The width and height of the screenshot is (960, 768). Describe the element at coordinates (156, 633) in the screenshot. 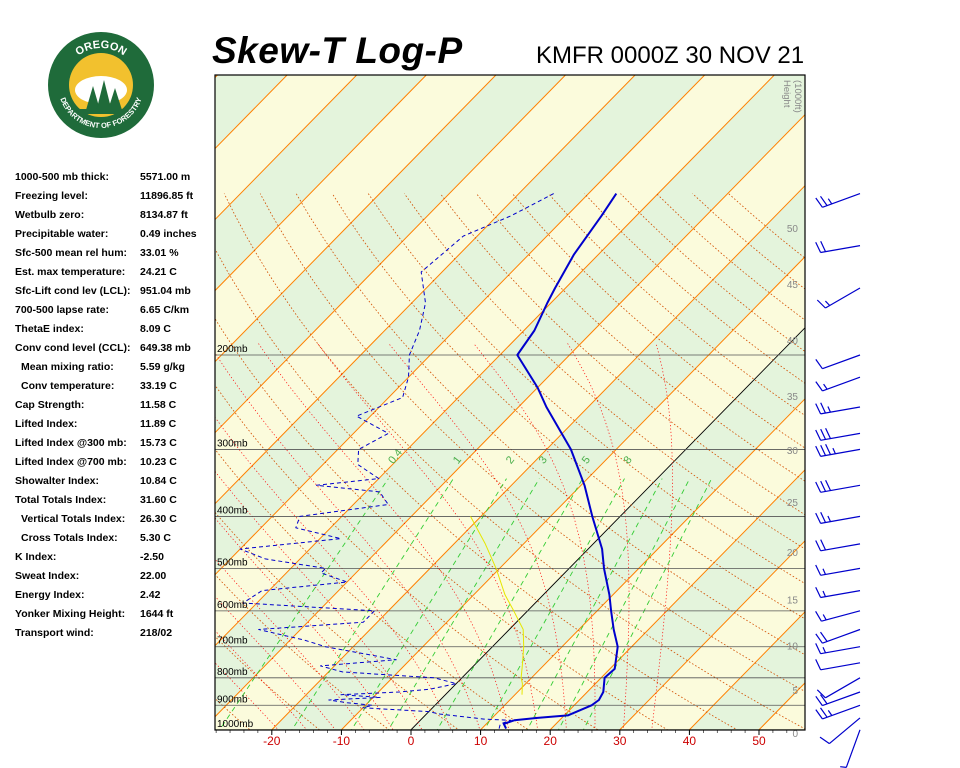

I see `index-value: 218/02` at that location.